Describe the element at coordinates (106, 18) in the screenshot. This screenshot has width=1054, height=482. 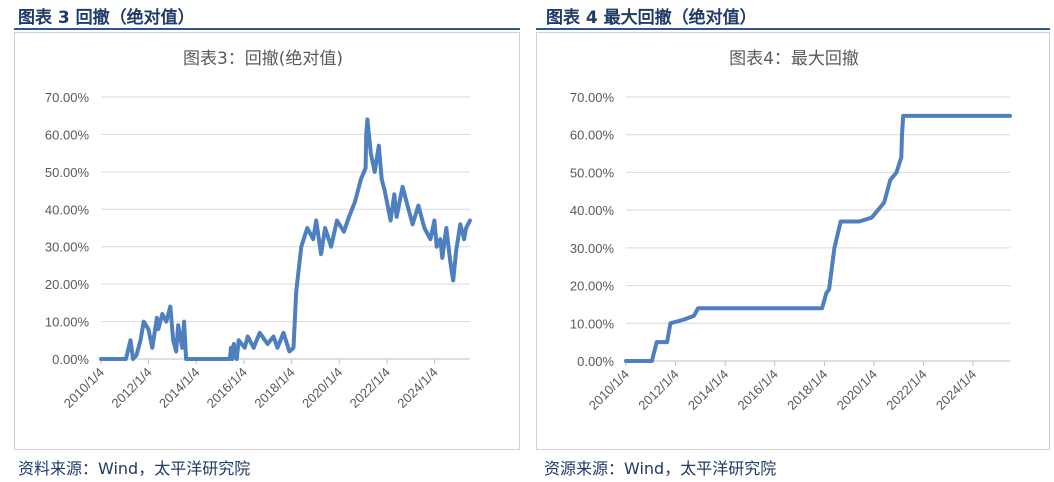
I see `panel-heading-left: 图表 3 回撤（绝对值）` at that location.